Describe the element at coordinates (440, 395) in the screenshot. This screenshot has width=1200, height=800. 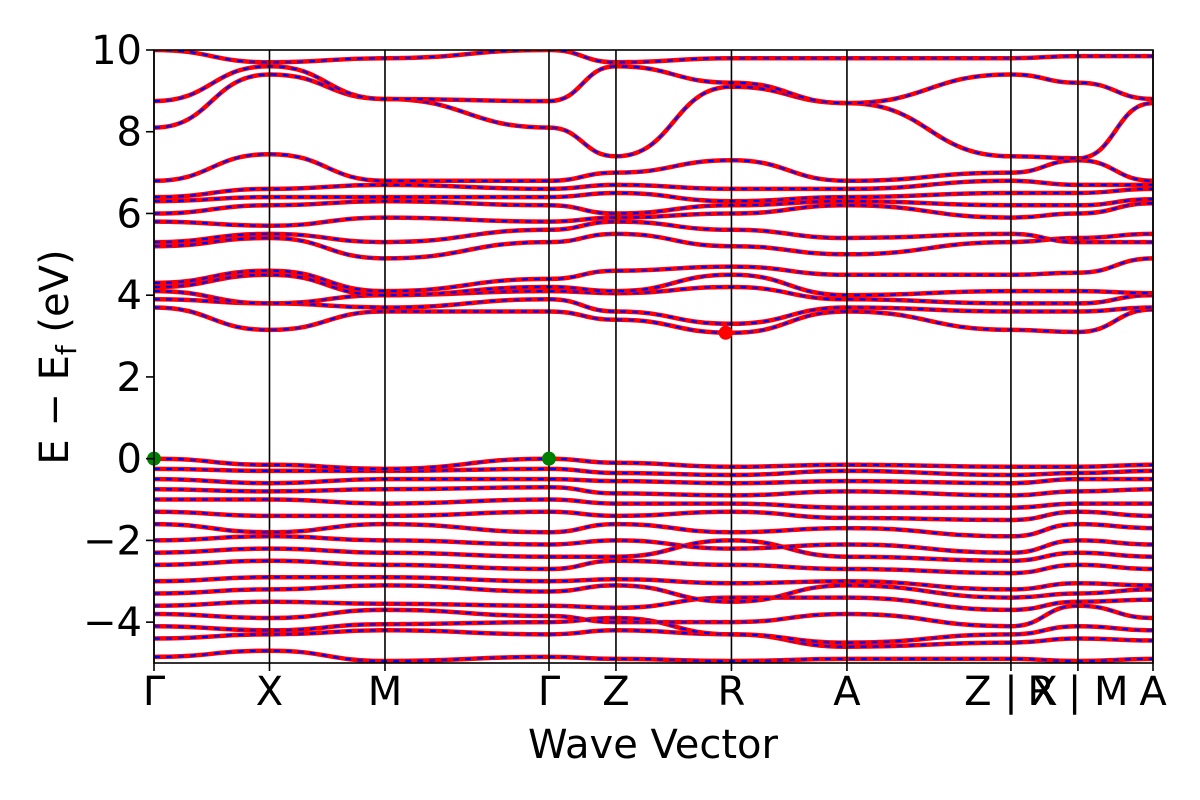
I see `band-edge-markers` at that location.